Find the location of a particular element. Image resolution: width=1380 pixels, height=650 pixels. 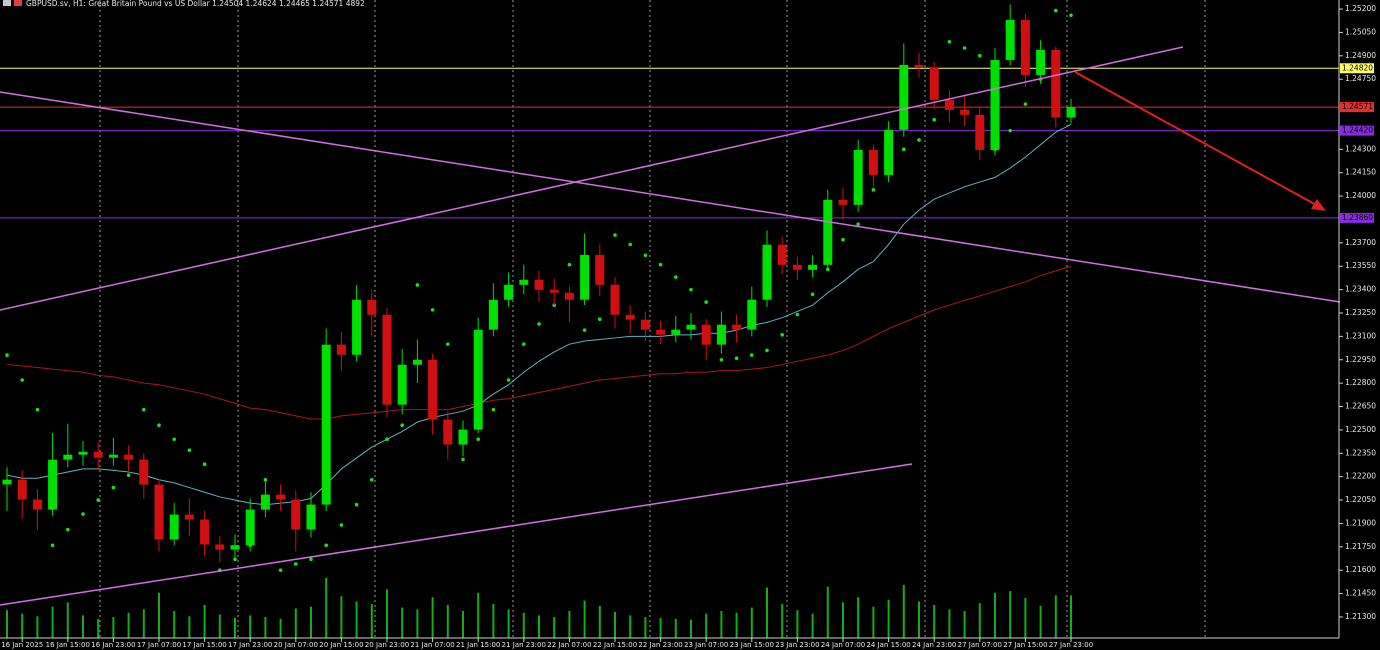

x-tick-label: 23 Jan 07:00 is located at coordinates (706, 645).